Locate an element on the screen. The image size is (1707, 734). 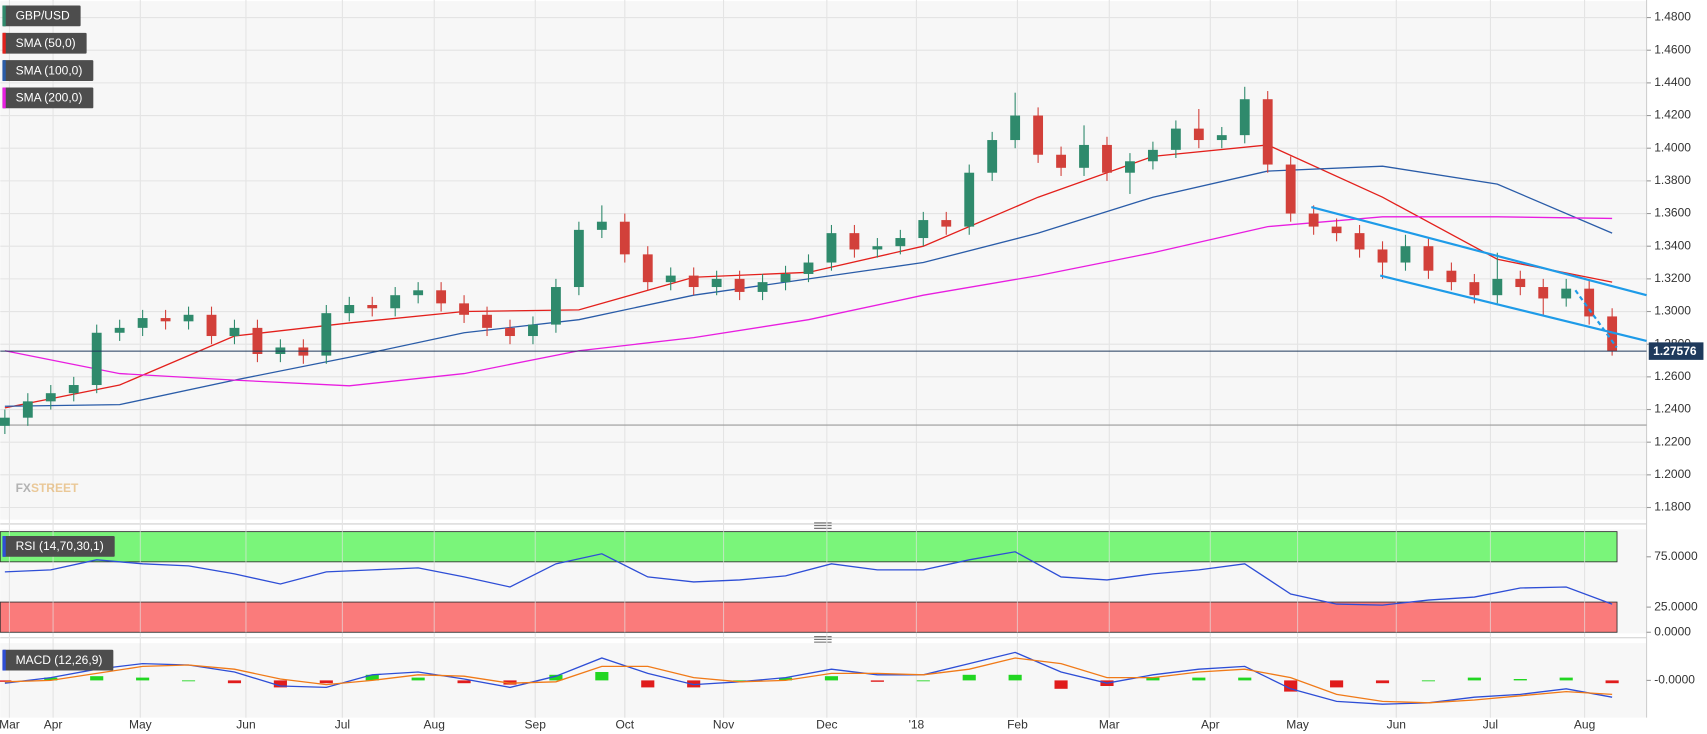
legend-item: SMA (50,0) is located at coordinates (44, 43).